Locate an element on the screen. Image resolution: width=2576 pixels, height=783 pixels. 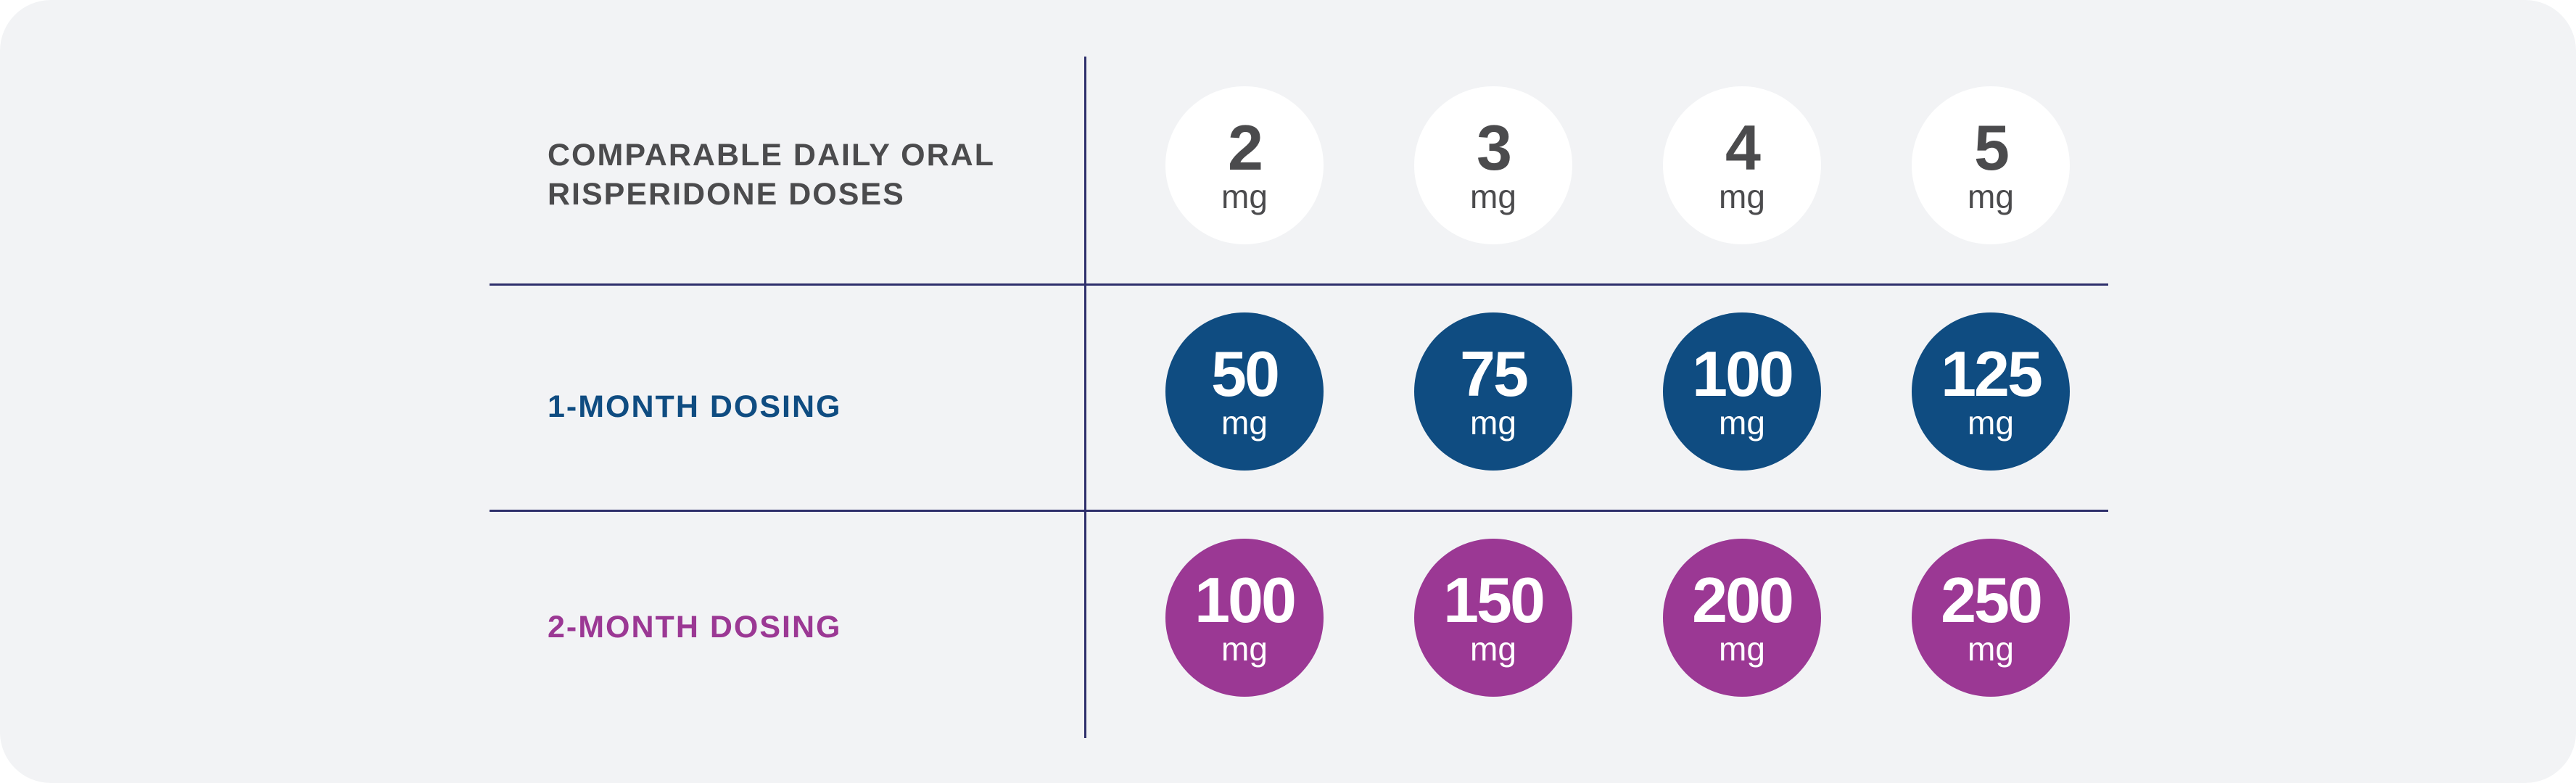
one-month-dosing-label: 1-MONTH DOSING is located at coordinates (695, 406).